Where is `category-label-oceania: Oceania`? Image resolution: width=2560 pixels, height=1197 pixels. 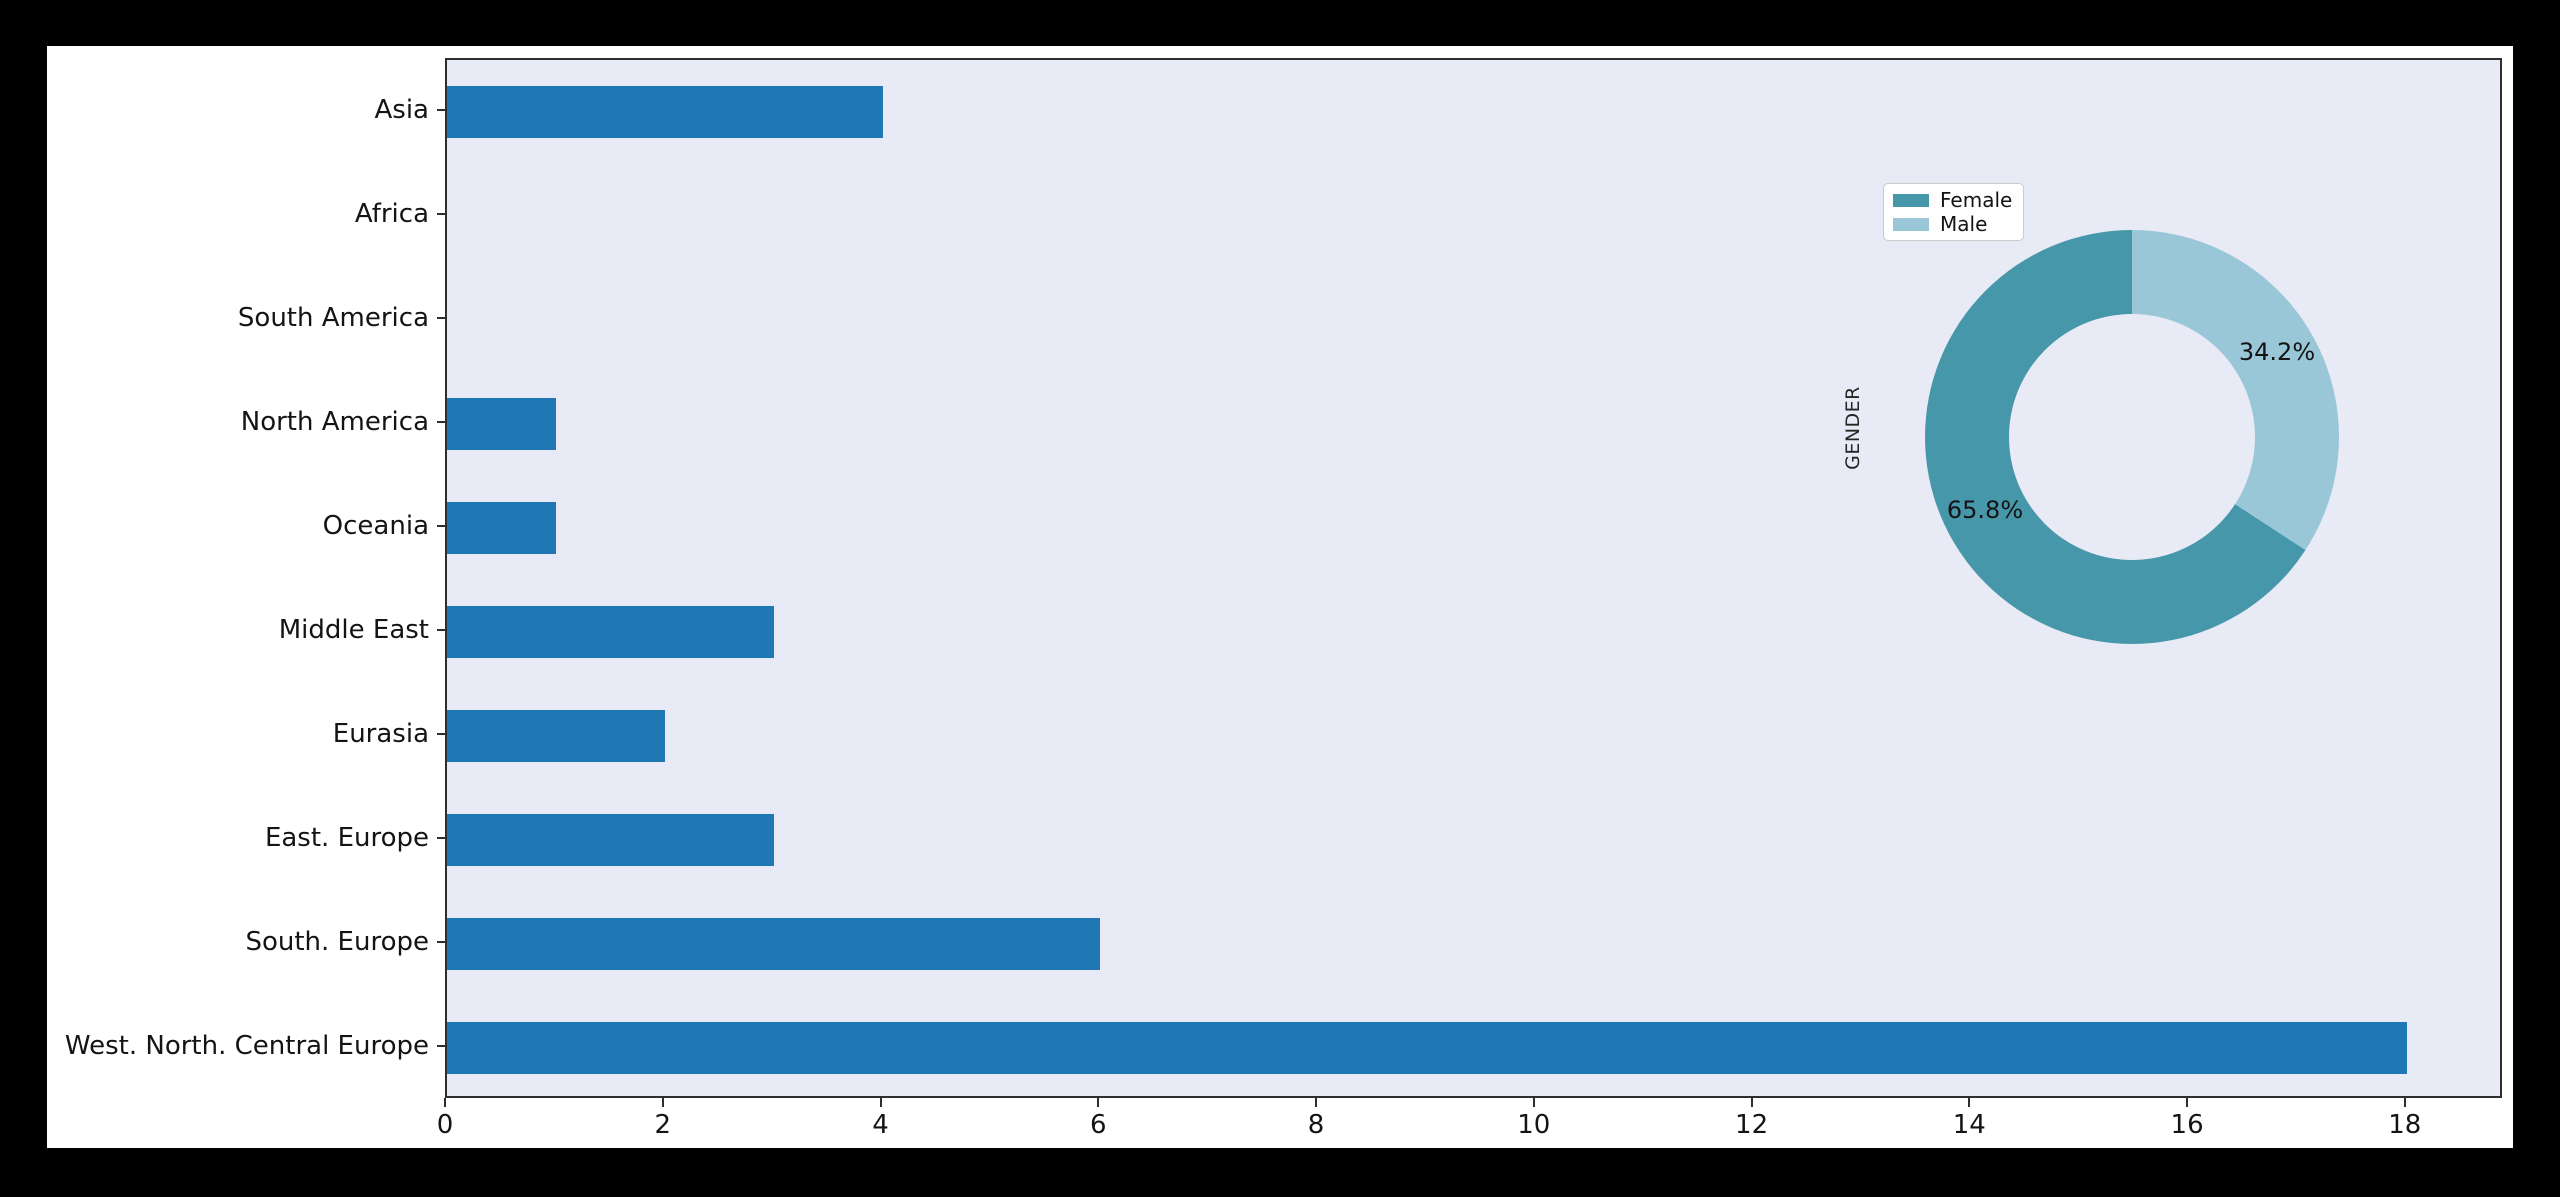 category-label-oceania: Oceania is located at coordinates (375, 526).